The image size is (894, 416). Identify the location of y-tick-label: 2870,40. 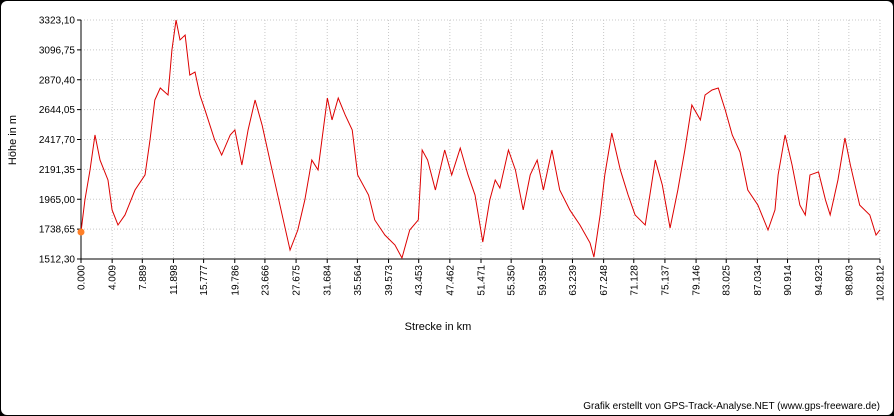
(57, 80).